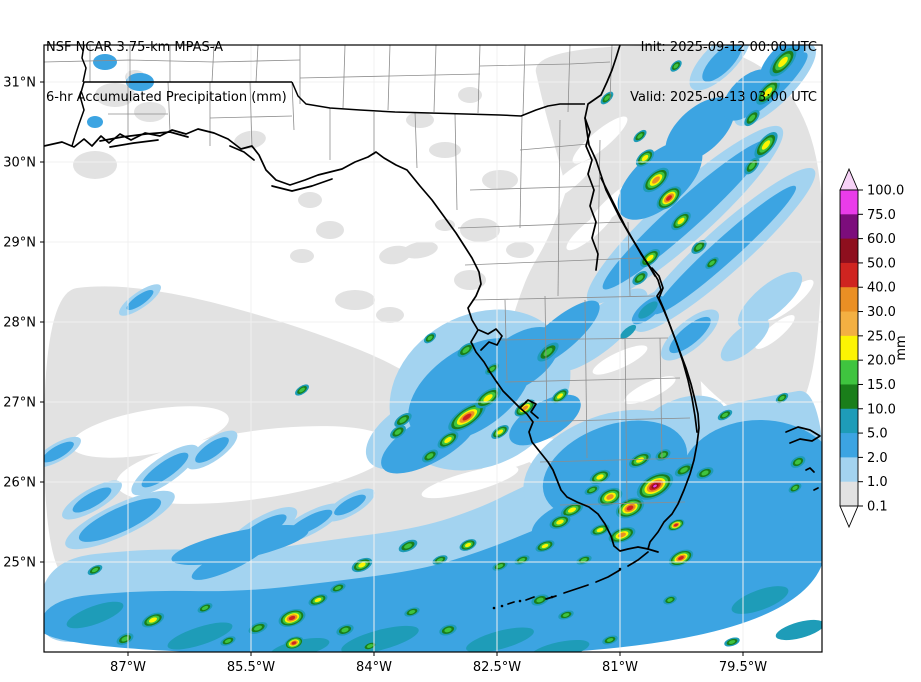  I want to click on colorbar-tick-label: 100.0, so click(885, 191).